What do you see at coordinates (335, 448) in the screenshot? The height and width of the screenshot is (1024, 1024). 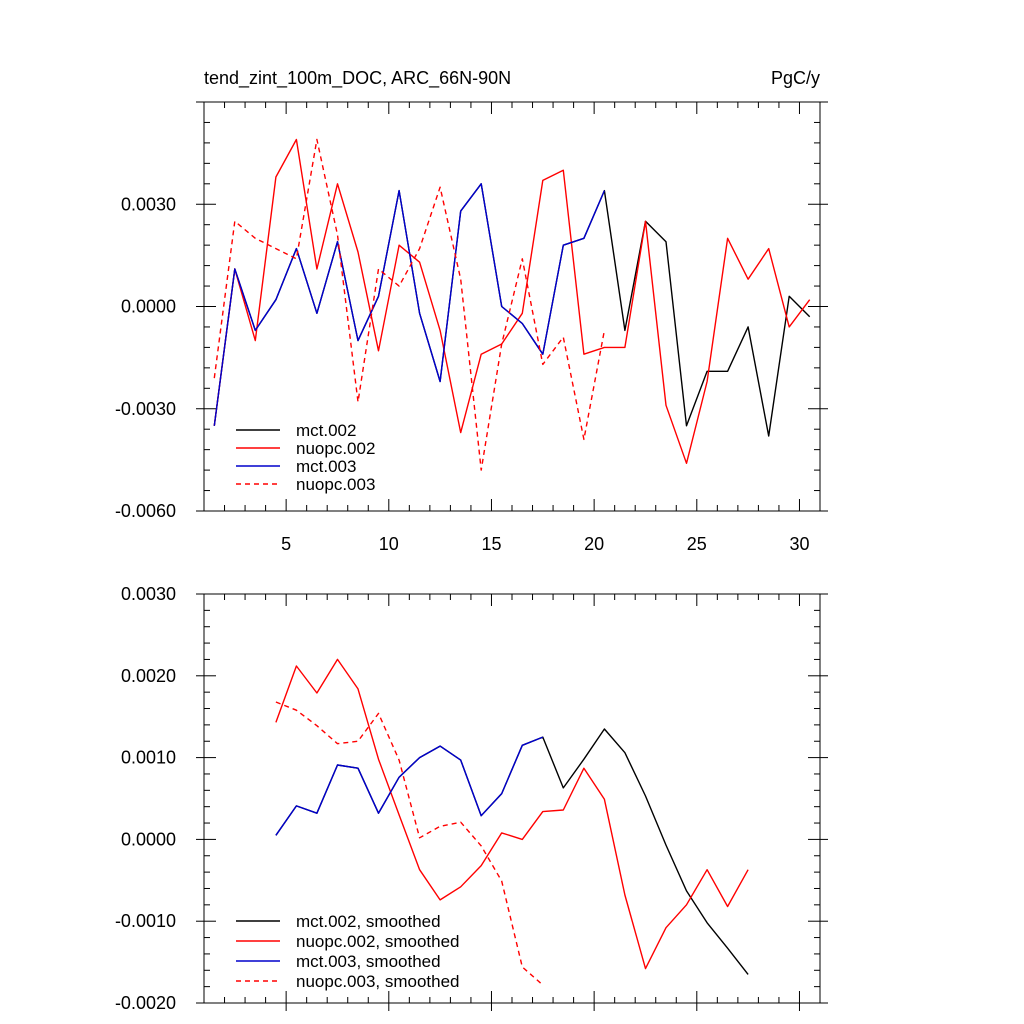 I see `legend-label-nuopc-002: nuopc.002` at bounding box center [335, 448].